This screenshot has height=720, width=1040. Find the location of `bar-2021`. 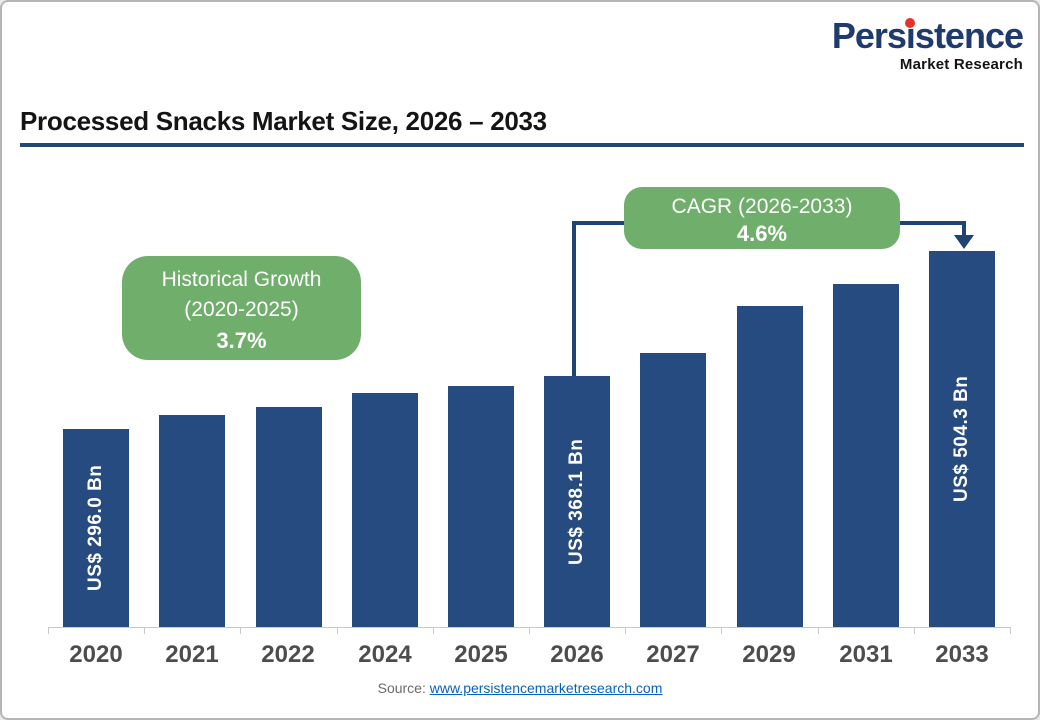

bar-2021 is located at coordinates (192, 521).